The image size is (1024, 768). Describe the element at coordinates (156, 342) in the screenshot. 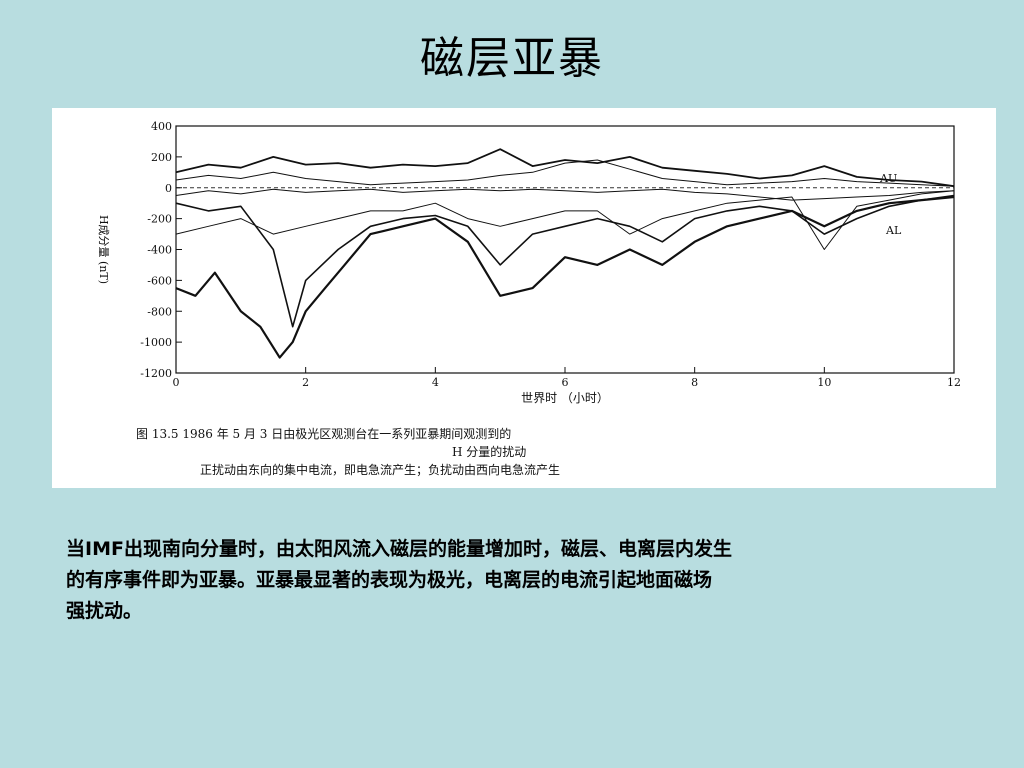

I see `y-tick-label: -1000` at that location.